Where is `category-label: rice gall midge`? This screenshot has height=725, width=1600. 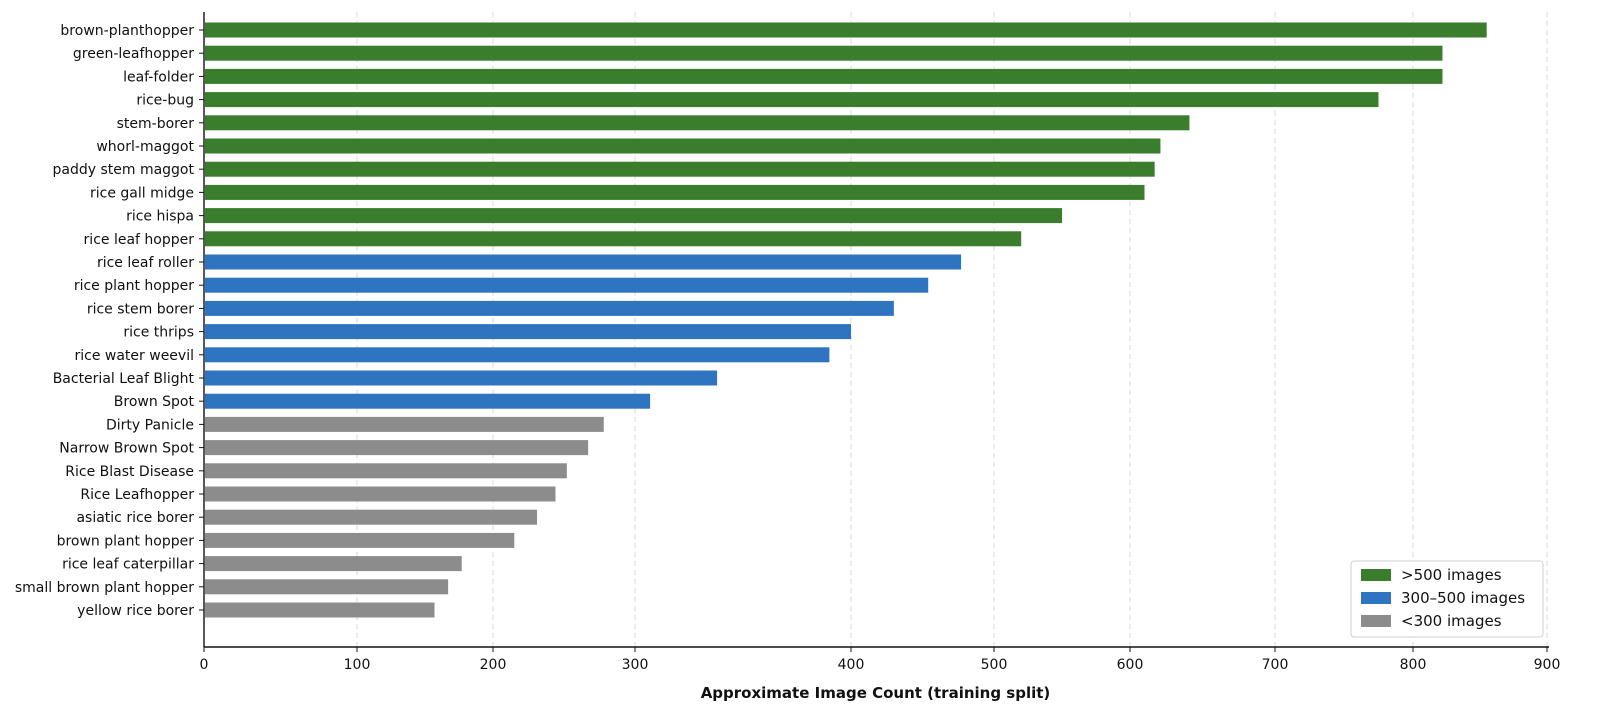
category-label: rice gall midge is located at coordinates (142, 193).